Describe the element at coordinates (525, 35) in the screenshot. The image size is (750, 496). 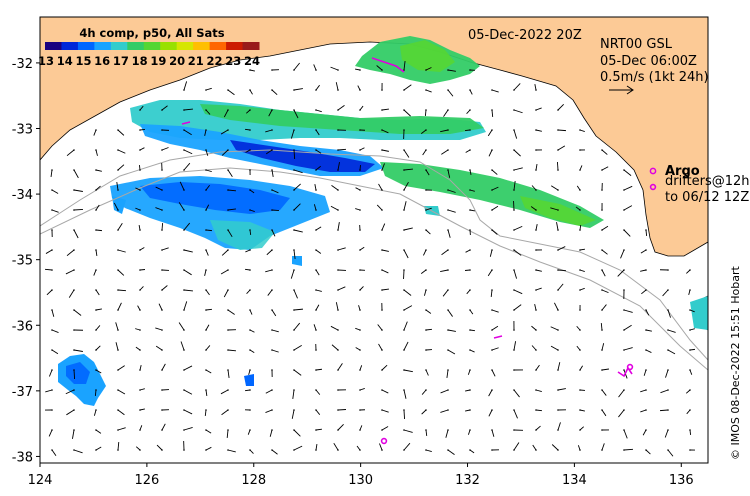
I see `date-label: 05-Dec-2022 20Z` at that location.